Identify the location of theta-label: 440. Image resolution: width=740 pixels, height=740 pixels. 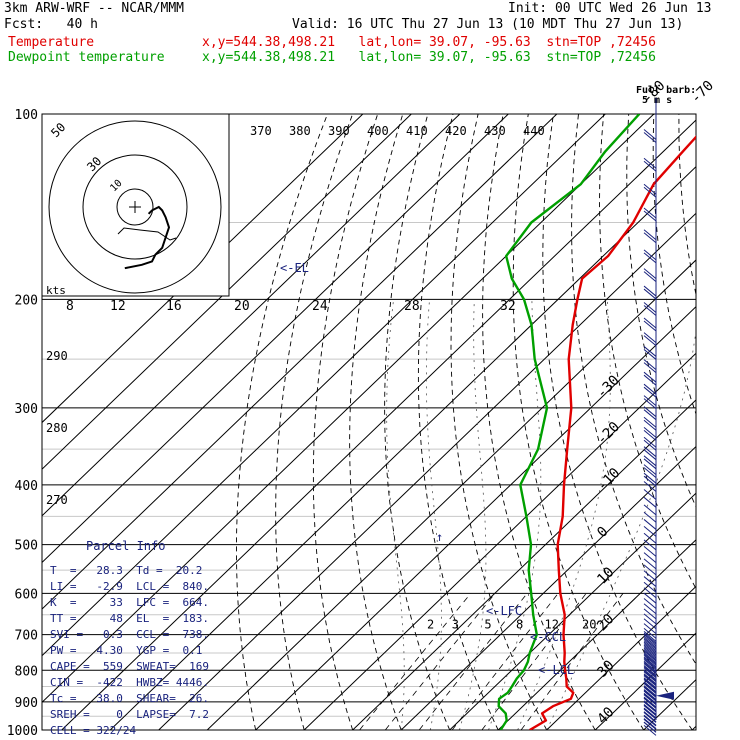
(534, 131).